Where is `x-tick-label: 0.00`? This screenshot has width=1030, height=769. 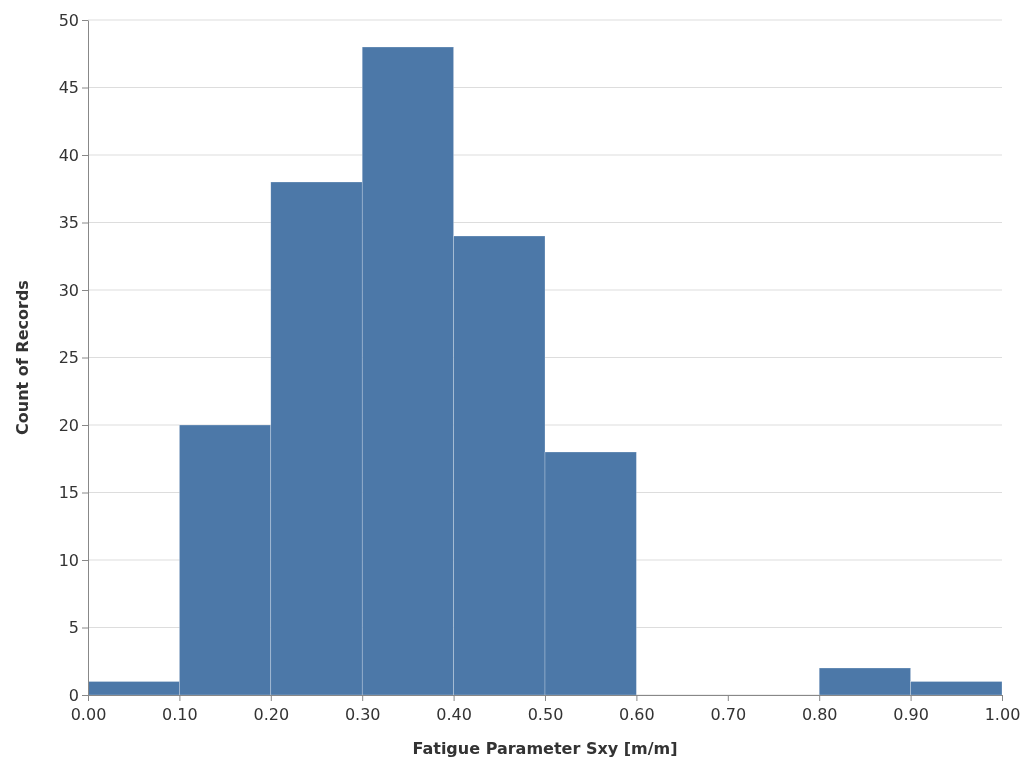 x-tick-label: 0.00 is located at coordinates (88, 714).